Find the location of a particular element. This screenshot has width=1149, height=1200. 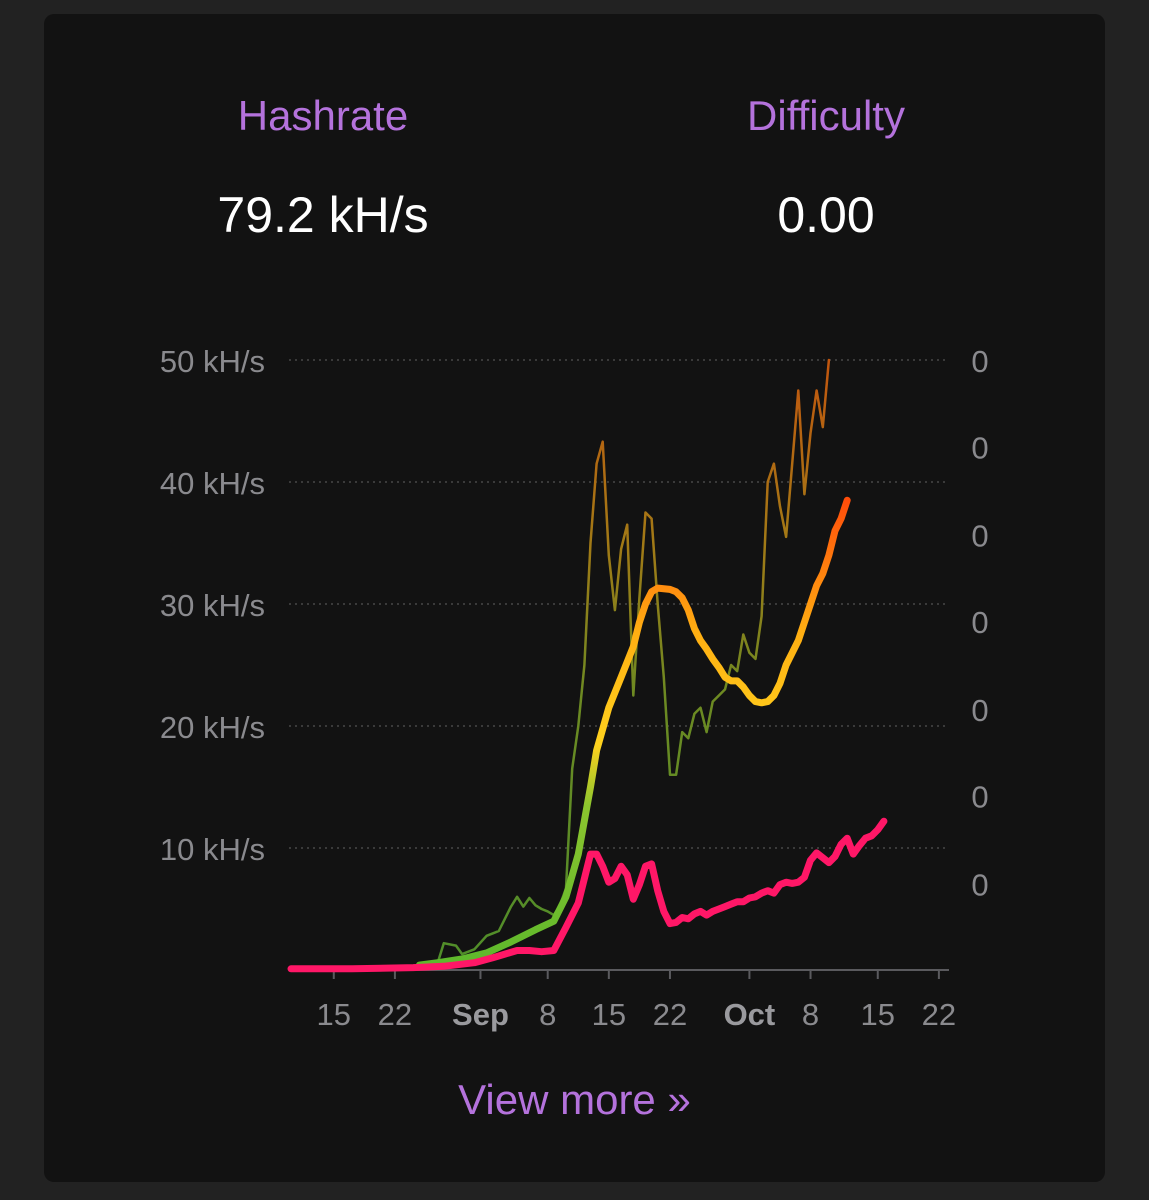

y-tick-label: 50 kH/s is located at coordinates (212, 361).